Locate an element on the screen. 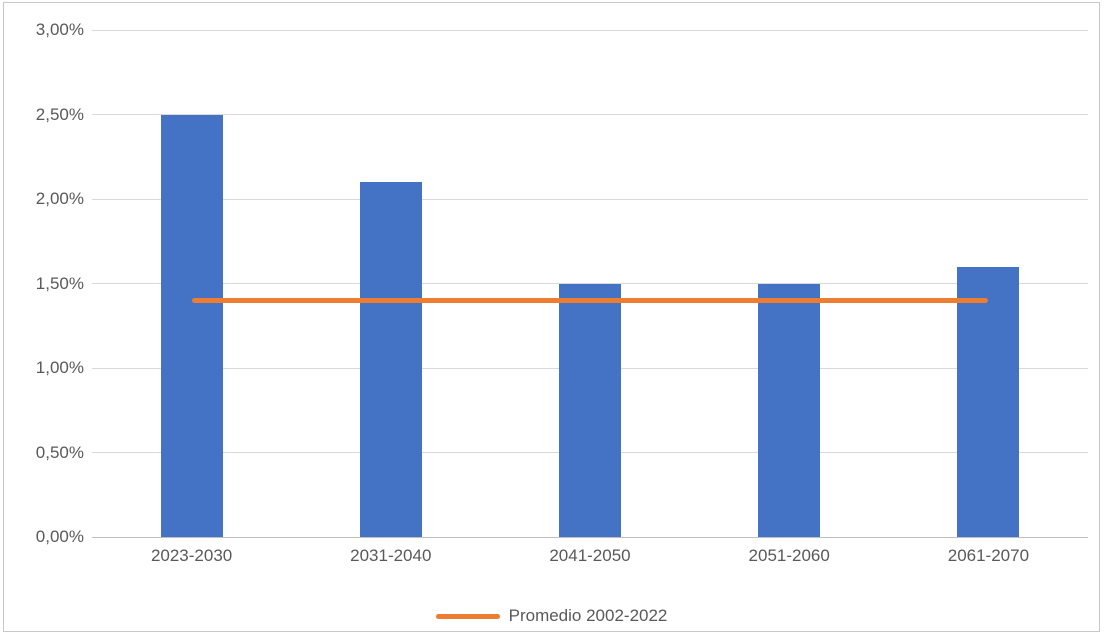  y-tick-label: 1,00% is located at coordinates (59, 367).